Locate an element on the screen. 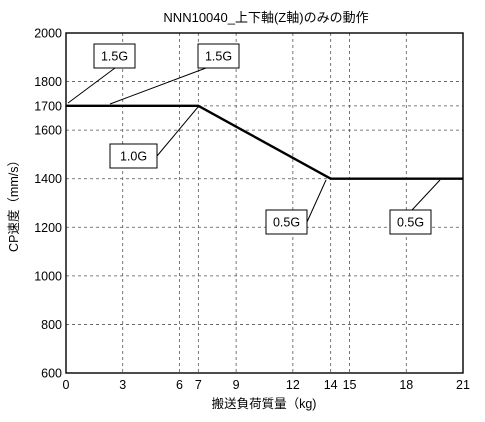 This screenshot has width=485, height=422. x-axis-label: 搬送負荷質量（kg) is located at coordinates (264, 403).